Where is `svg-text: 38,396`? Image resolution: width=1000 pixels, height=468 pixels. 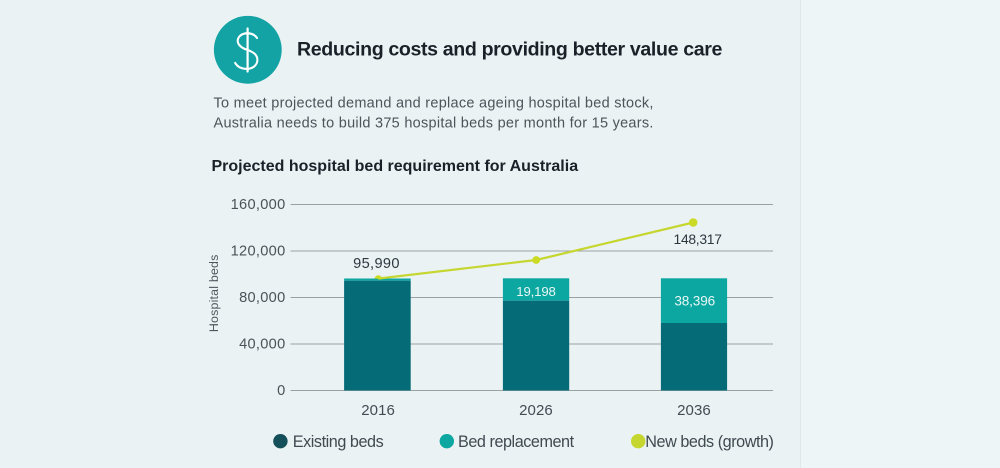
svg-text: 38,396 is located at coordinates (694, 300).